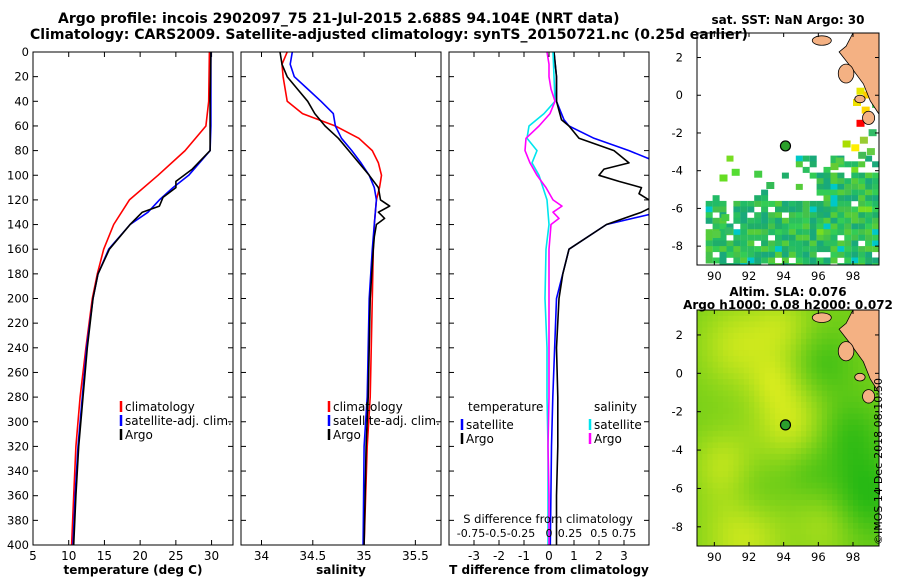 This screenshot has height=580, width=900. I want to click on x-tick-label: 25, so click(175, 556).